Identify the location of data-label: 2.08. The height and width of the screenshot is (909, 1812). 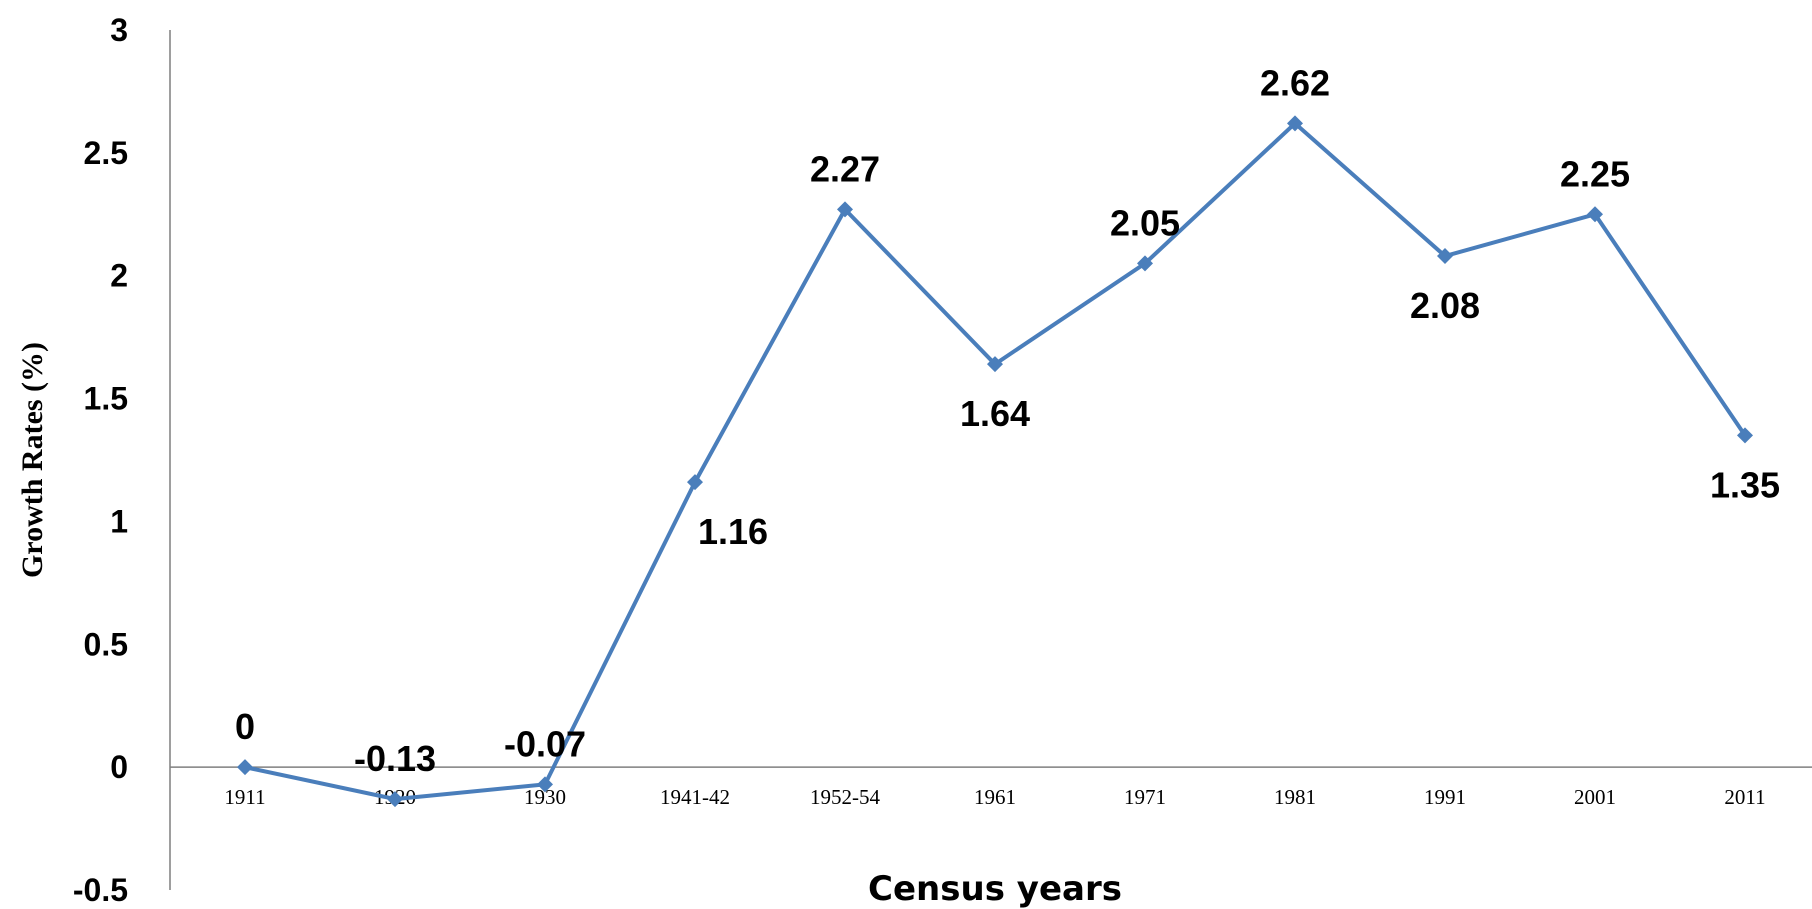
(1445, 305).